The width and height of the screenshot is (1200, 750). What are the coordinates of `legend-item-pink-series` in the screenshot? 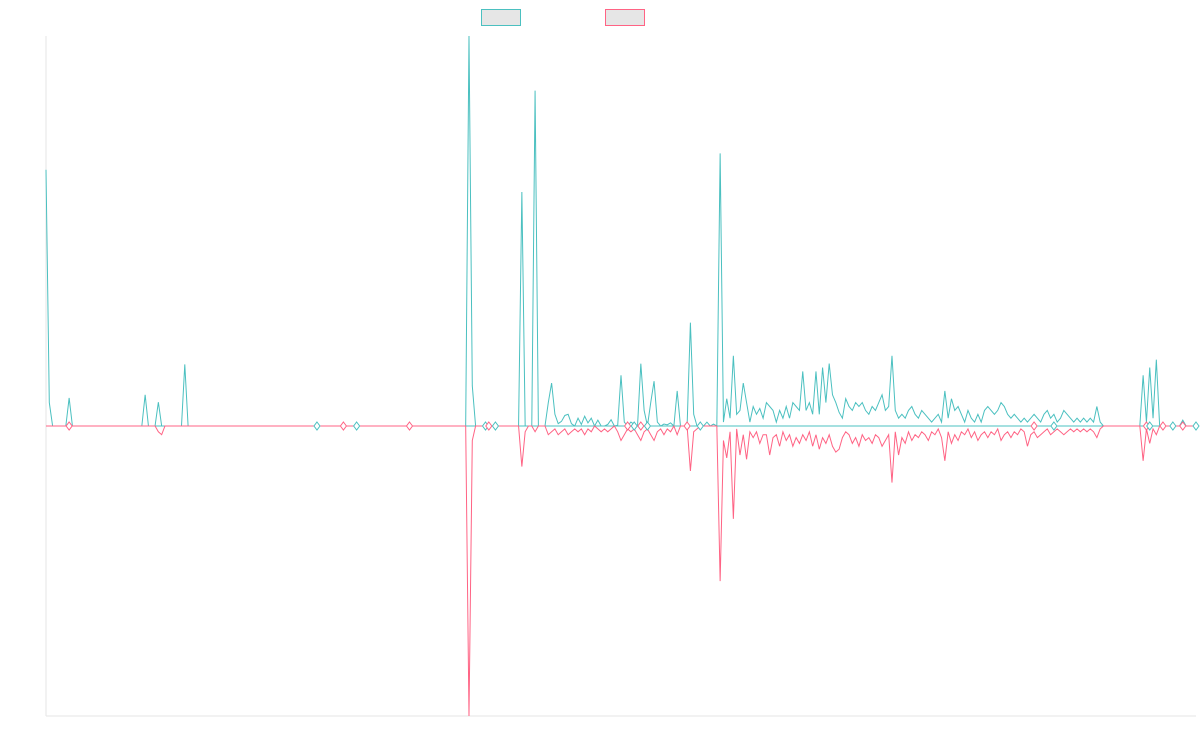 It's located at (625, 17).